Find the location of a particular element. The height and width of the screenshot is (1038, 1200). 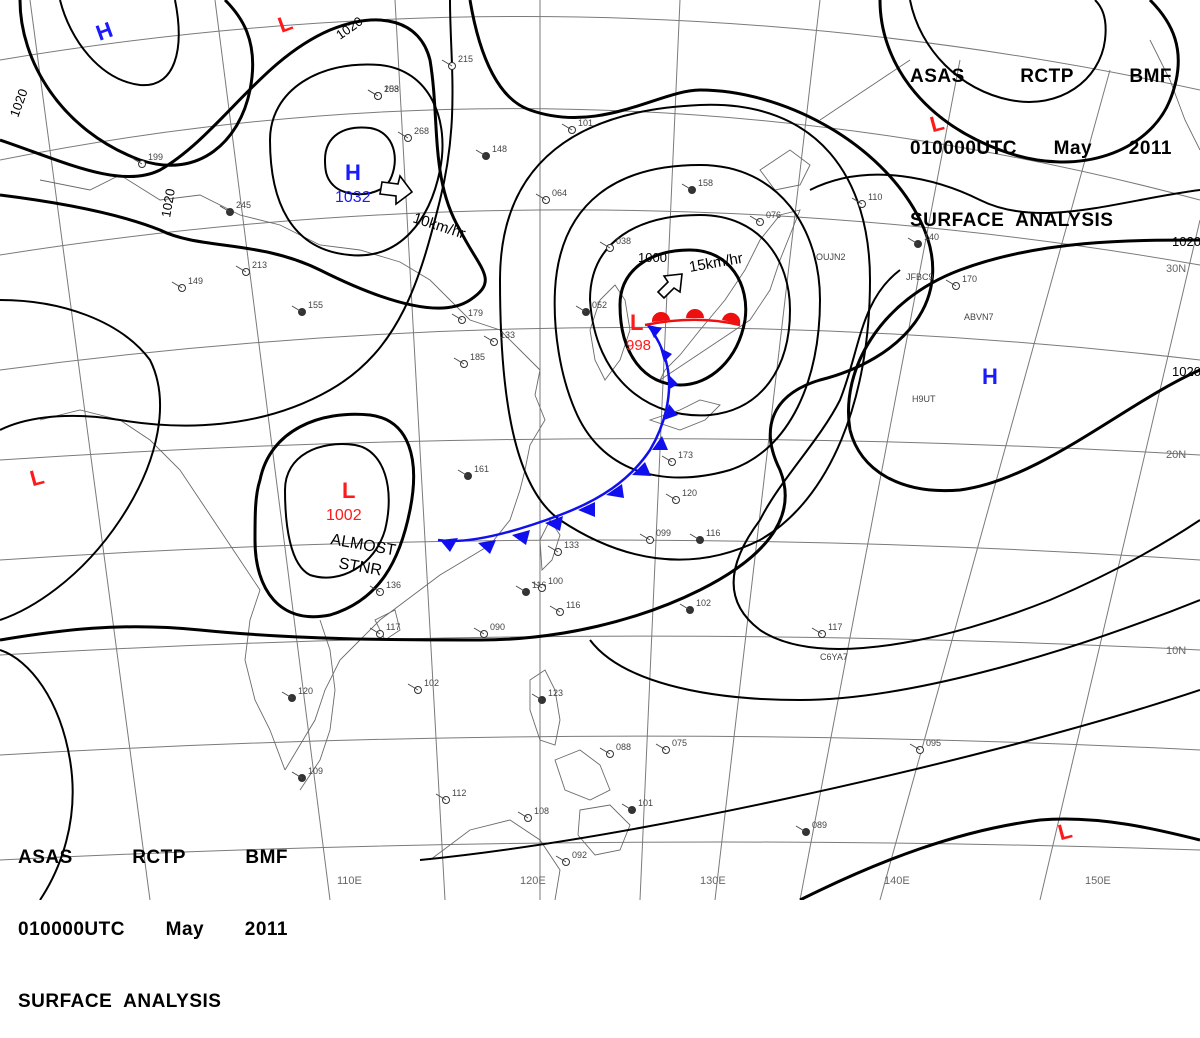

station-pressure-label: 102 is located at coordinates (703, 603).